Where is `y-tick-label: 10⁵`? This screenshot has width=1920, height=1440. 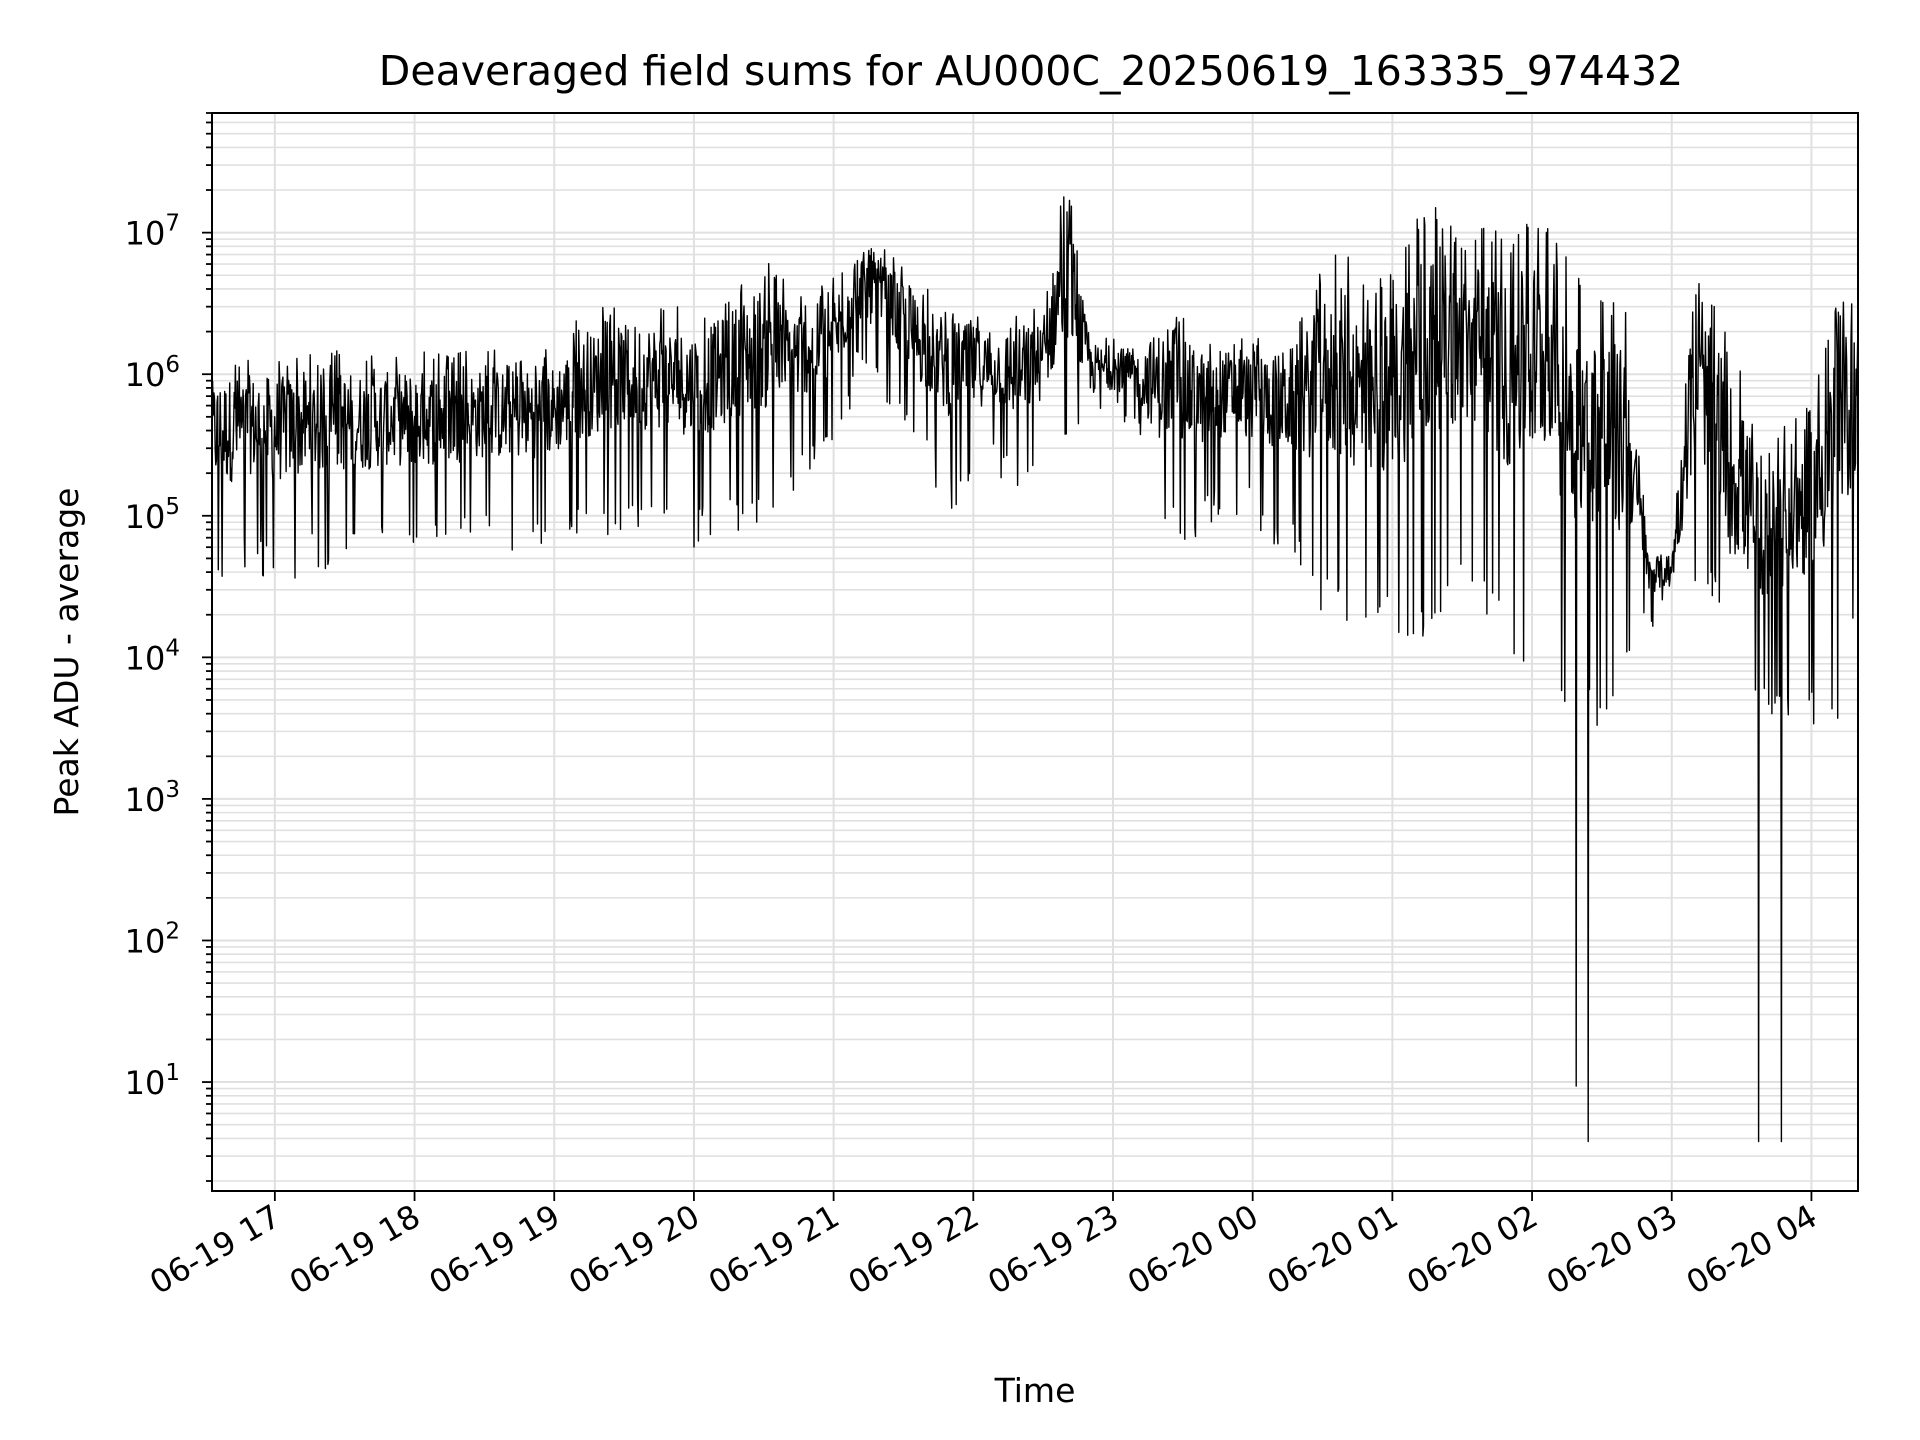
y-tick-label: 10⁵ is located at coordinates (152, 515).